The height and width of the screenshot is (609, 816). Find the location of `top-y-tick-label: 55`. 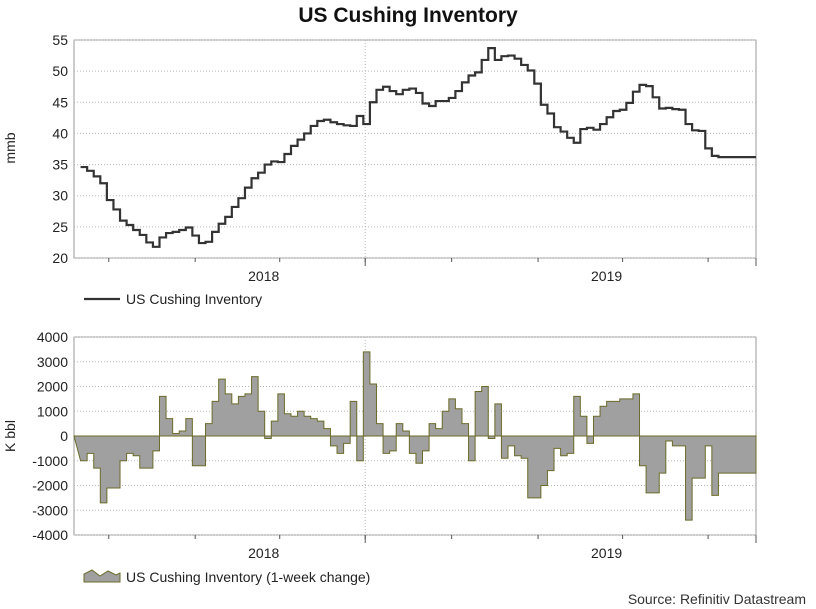

top-y-tick-label: 55 is located at coordinates (60, 40).